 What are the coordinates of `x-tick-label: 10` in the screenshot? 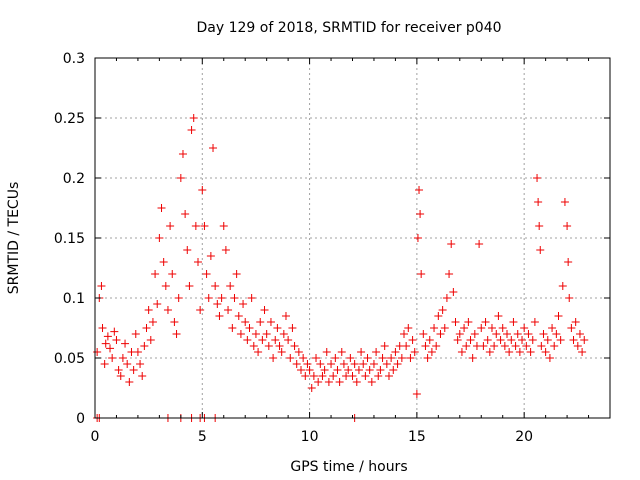 It's located at (310, 437).